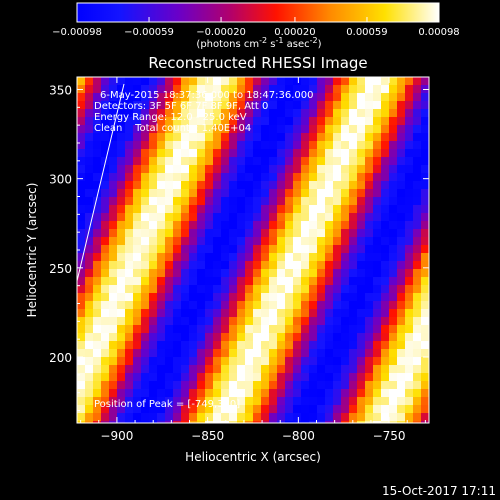 The width and height of the screenshot is (500, 500). I want to click on annotation-energy: Energy Range: 12.0 - 25.0 keV, so click(170, 117).